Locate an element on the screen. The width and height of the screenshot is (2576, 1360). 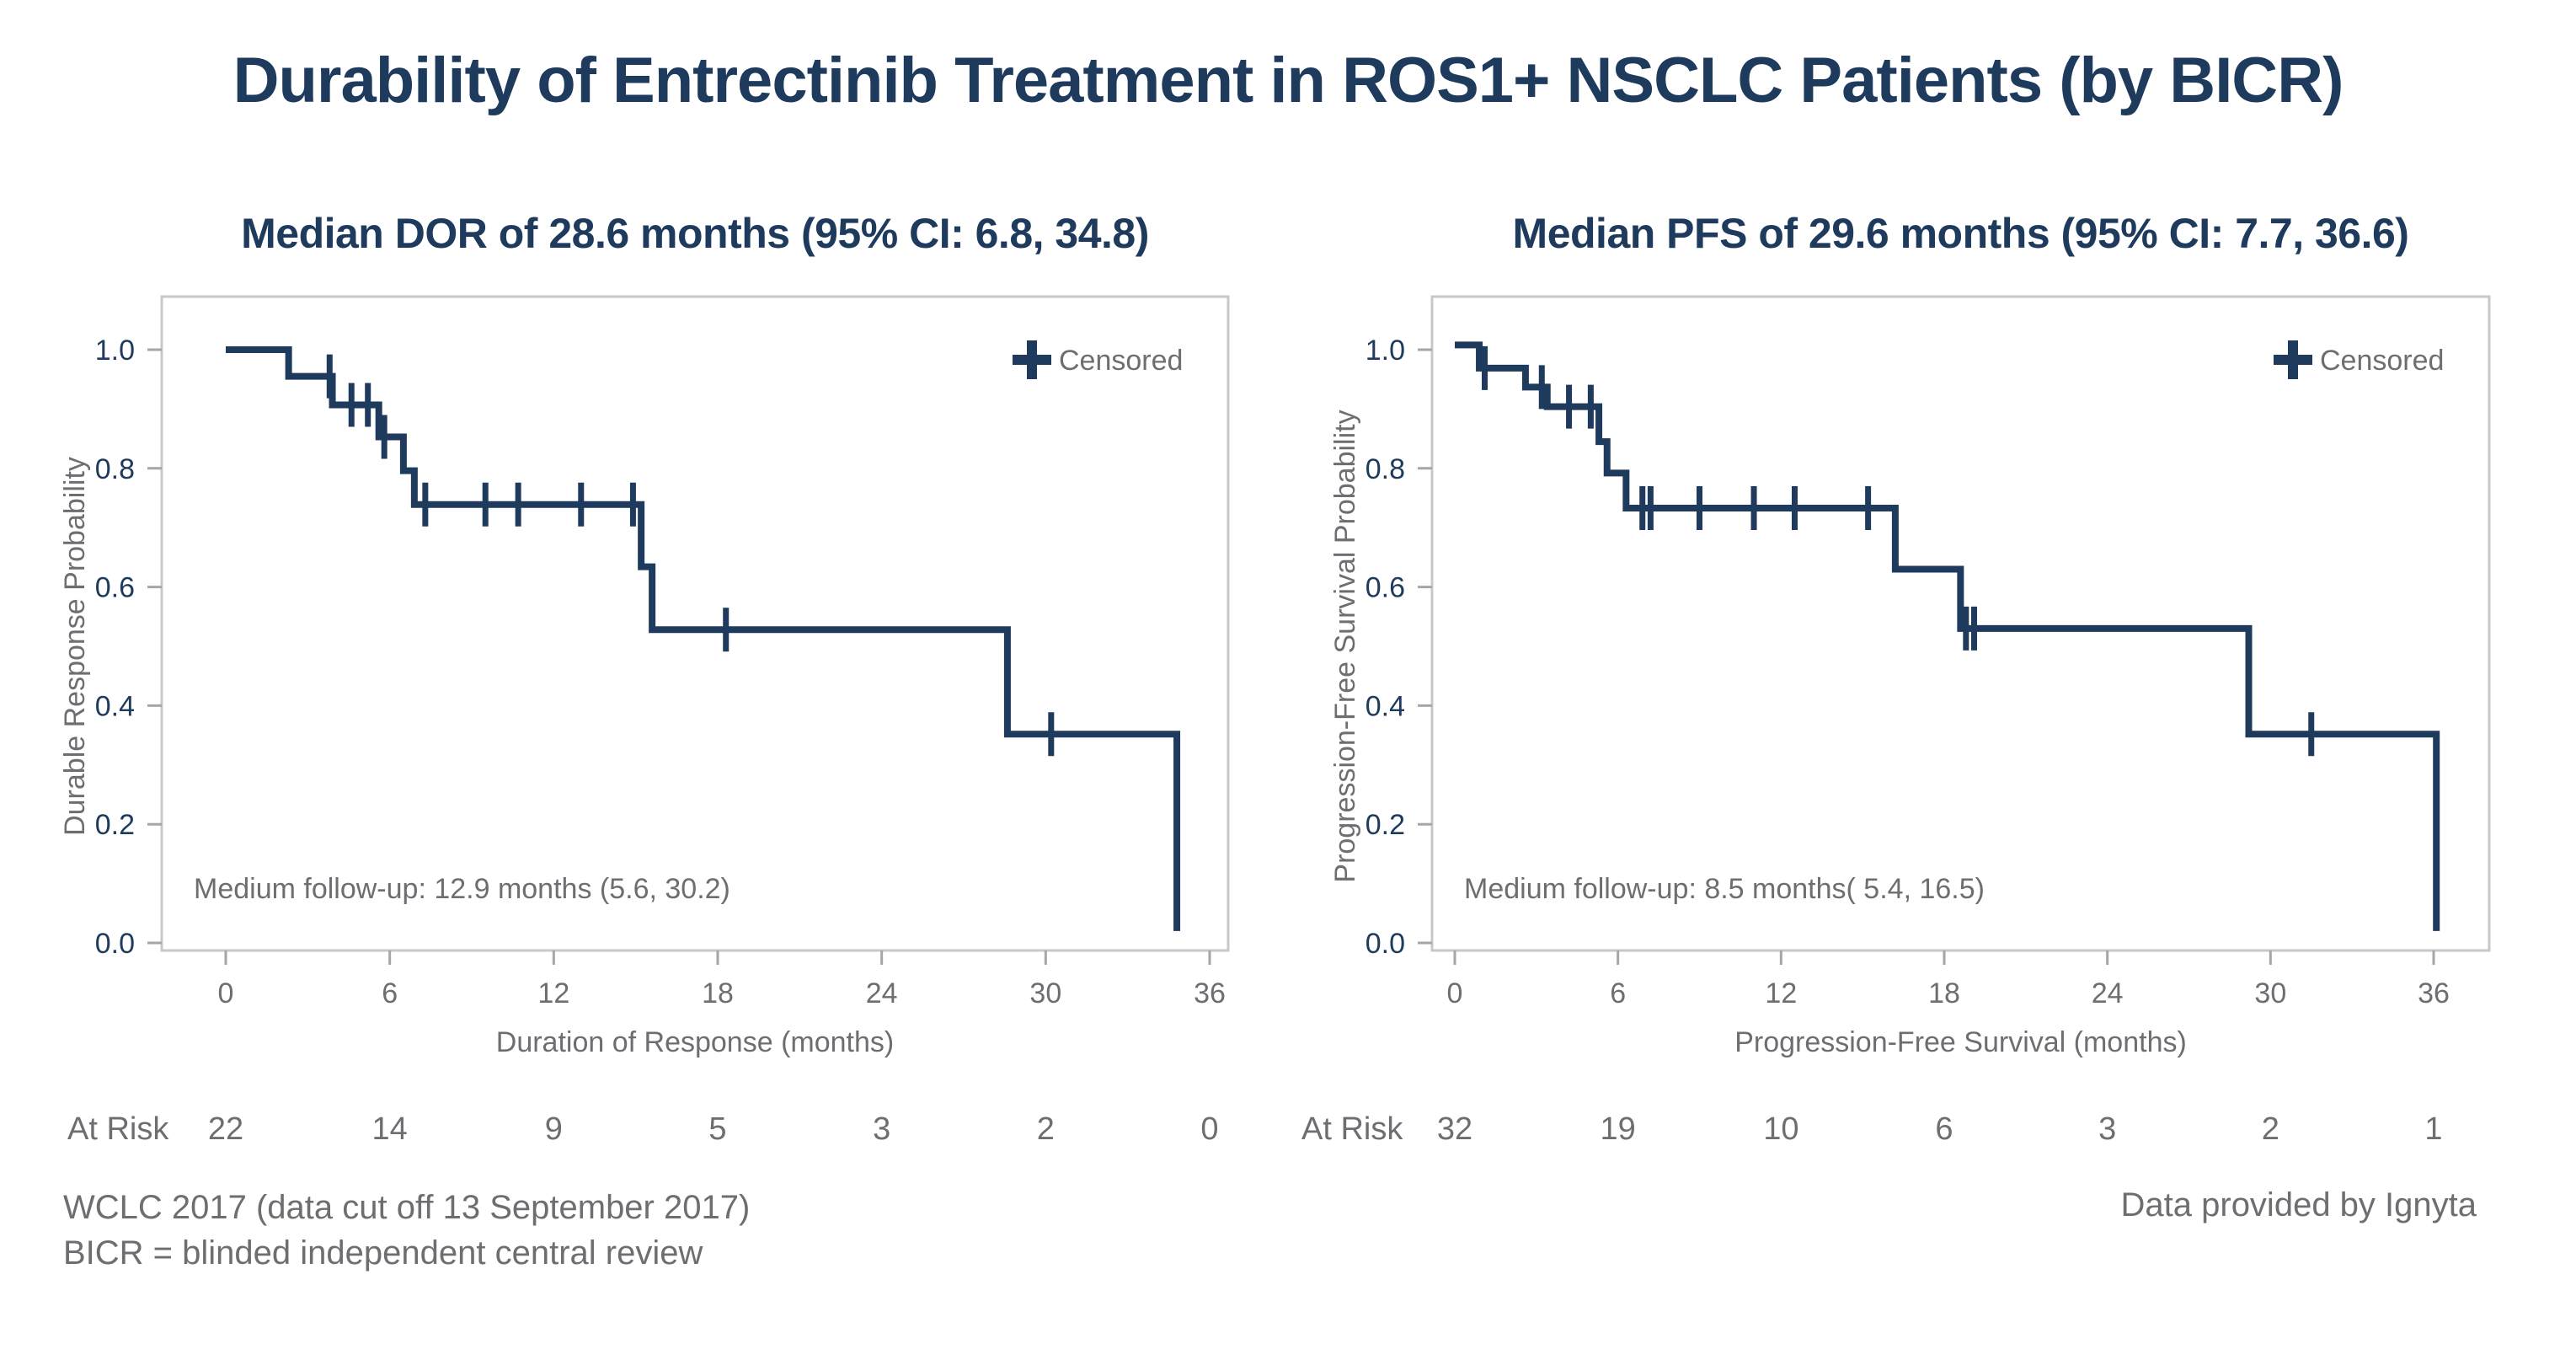
at-risk-count: 19 is located at coordinates (1618, 1129).